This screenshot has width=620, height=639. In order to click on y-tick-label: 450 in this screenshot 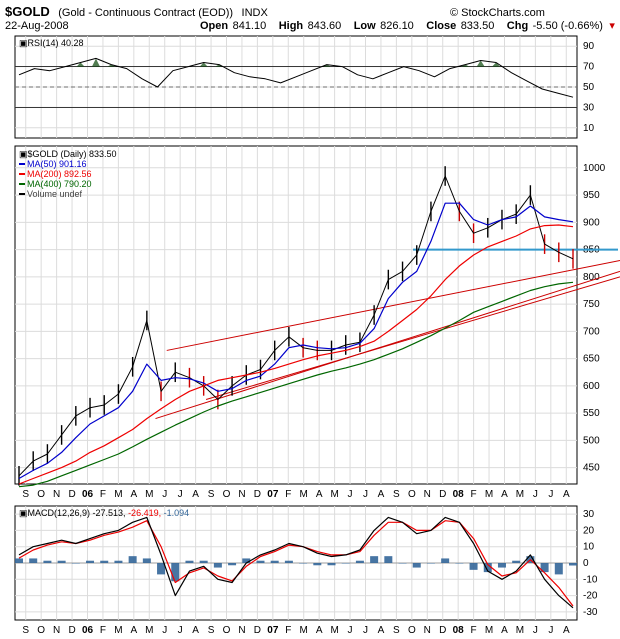, I will do `click(591, 468)`.